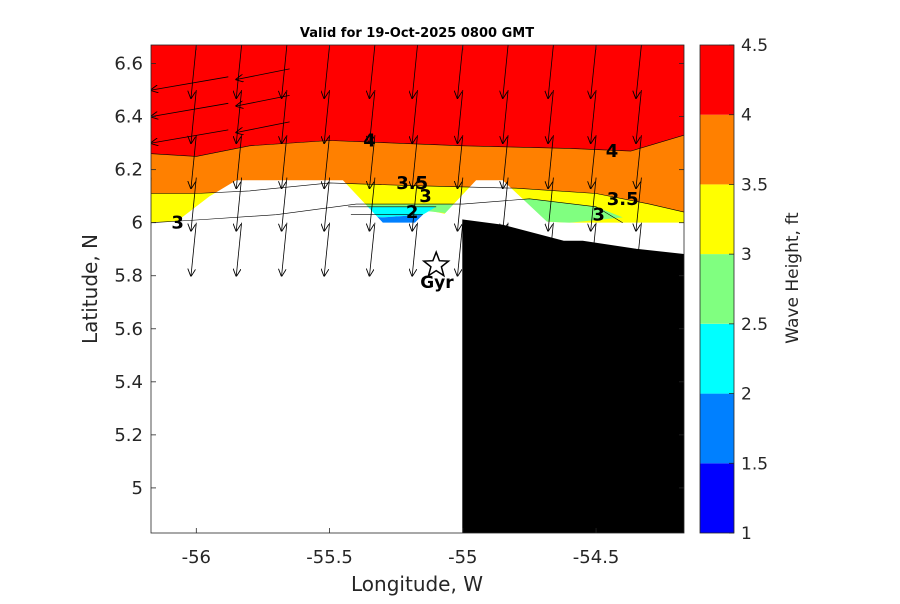  I want to click on x-tick-label: -54.5, so click(596, 557).